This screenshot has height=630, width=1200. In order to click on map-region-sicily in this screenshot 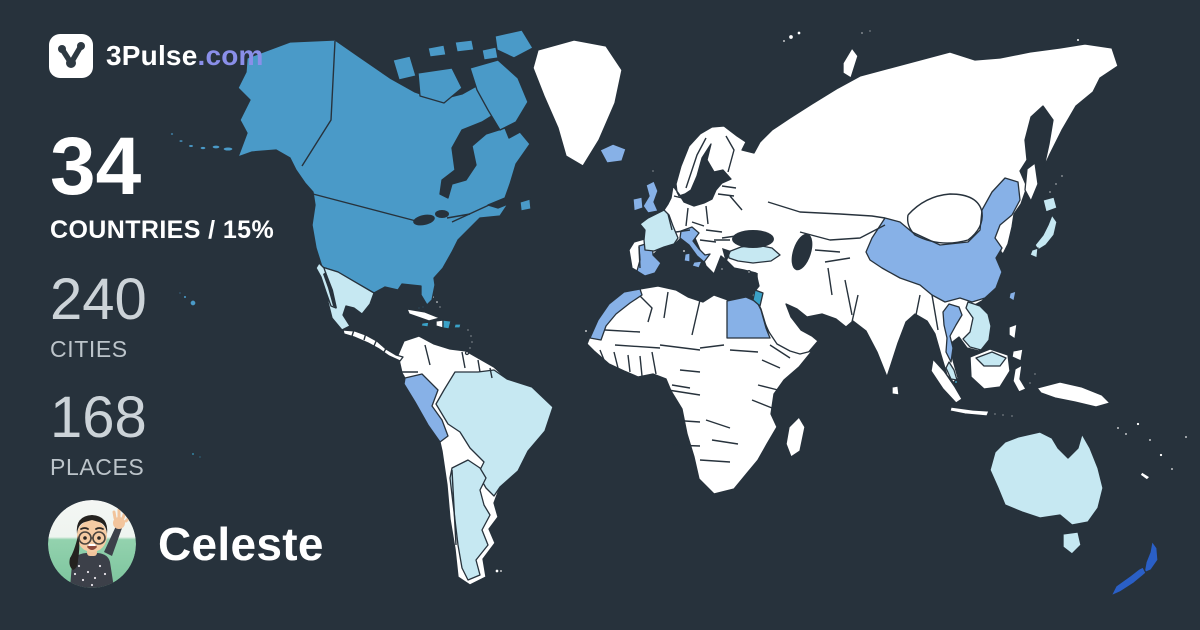, I will do `click(697, 264)`.